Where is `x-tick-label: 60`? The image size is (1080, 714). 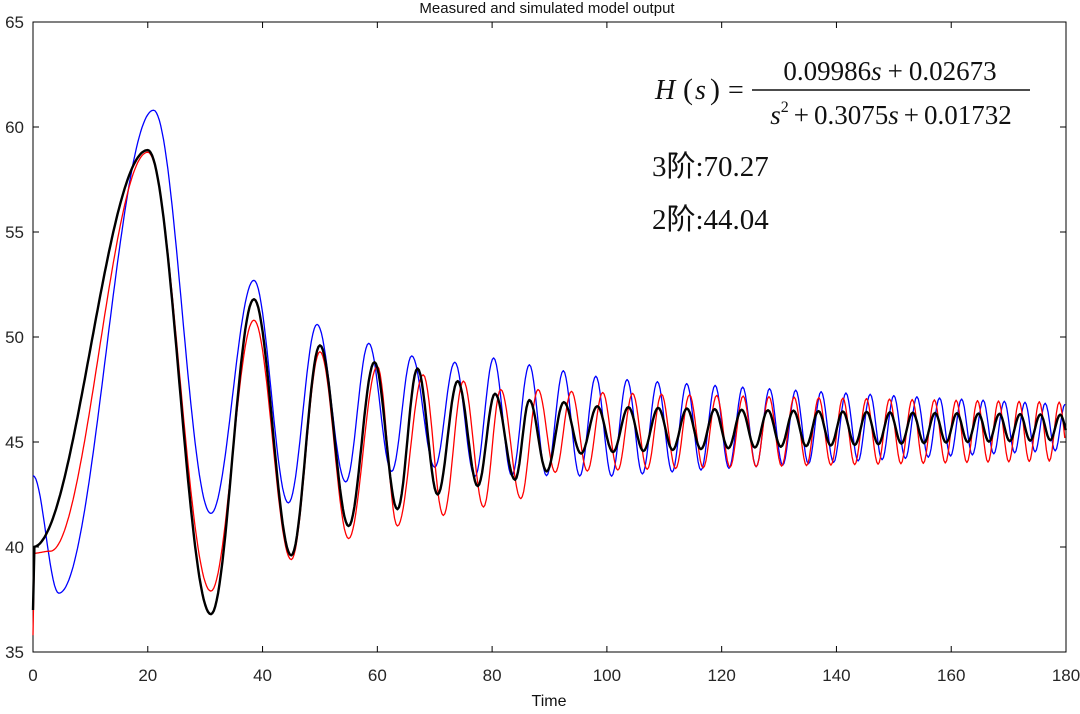
x-tick-label: 60 is located at coordinates (377, 675).